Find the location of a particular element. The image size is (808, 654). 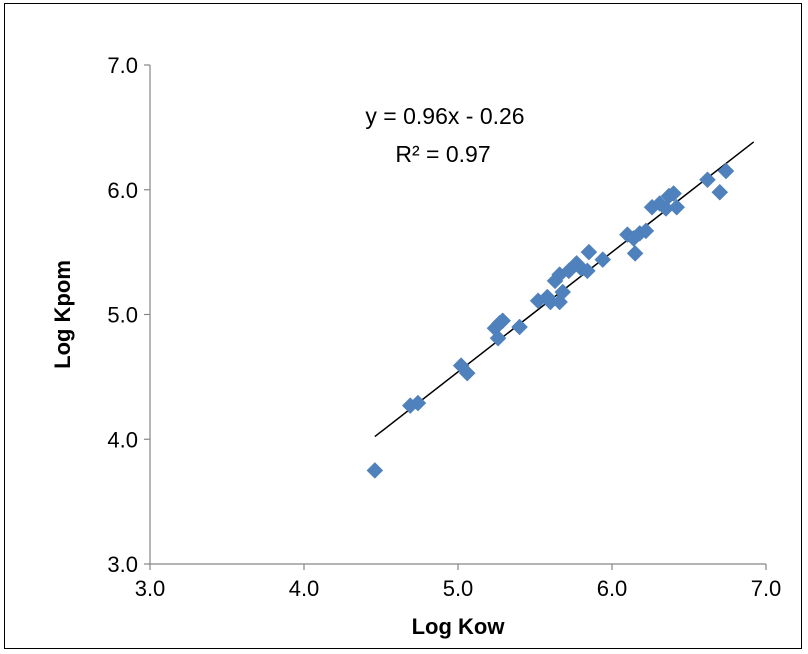

x-tick-label: 5.0 is located at coordinates (458, 588).